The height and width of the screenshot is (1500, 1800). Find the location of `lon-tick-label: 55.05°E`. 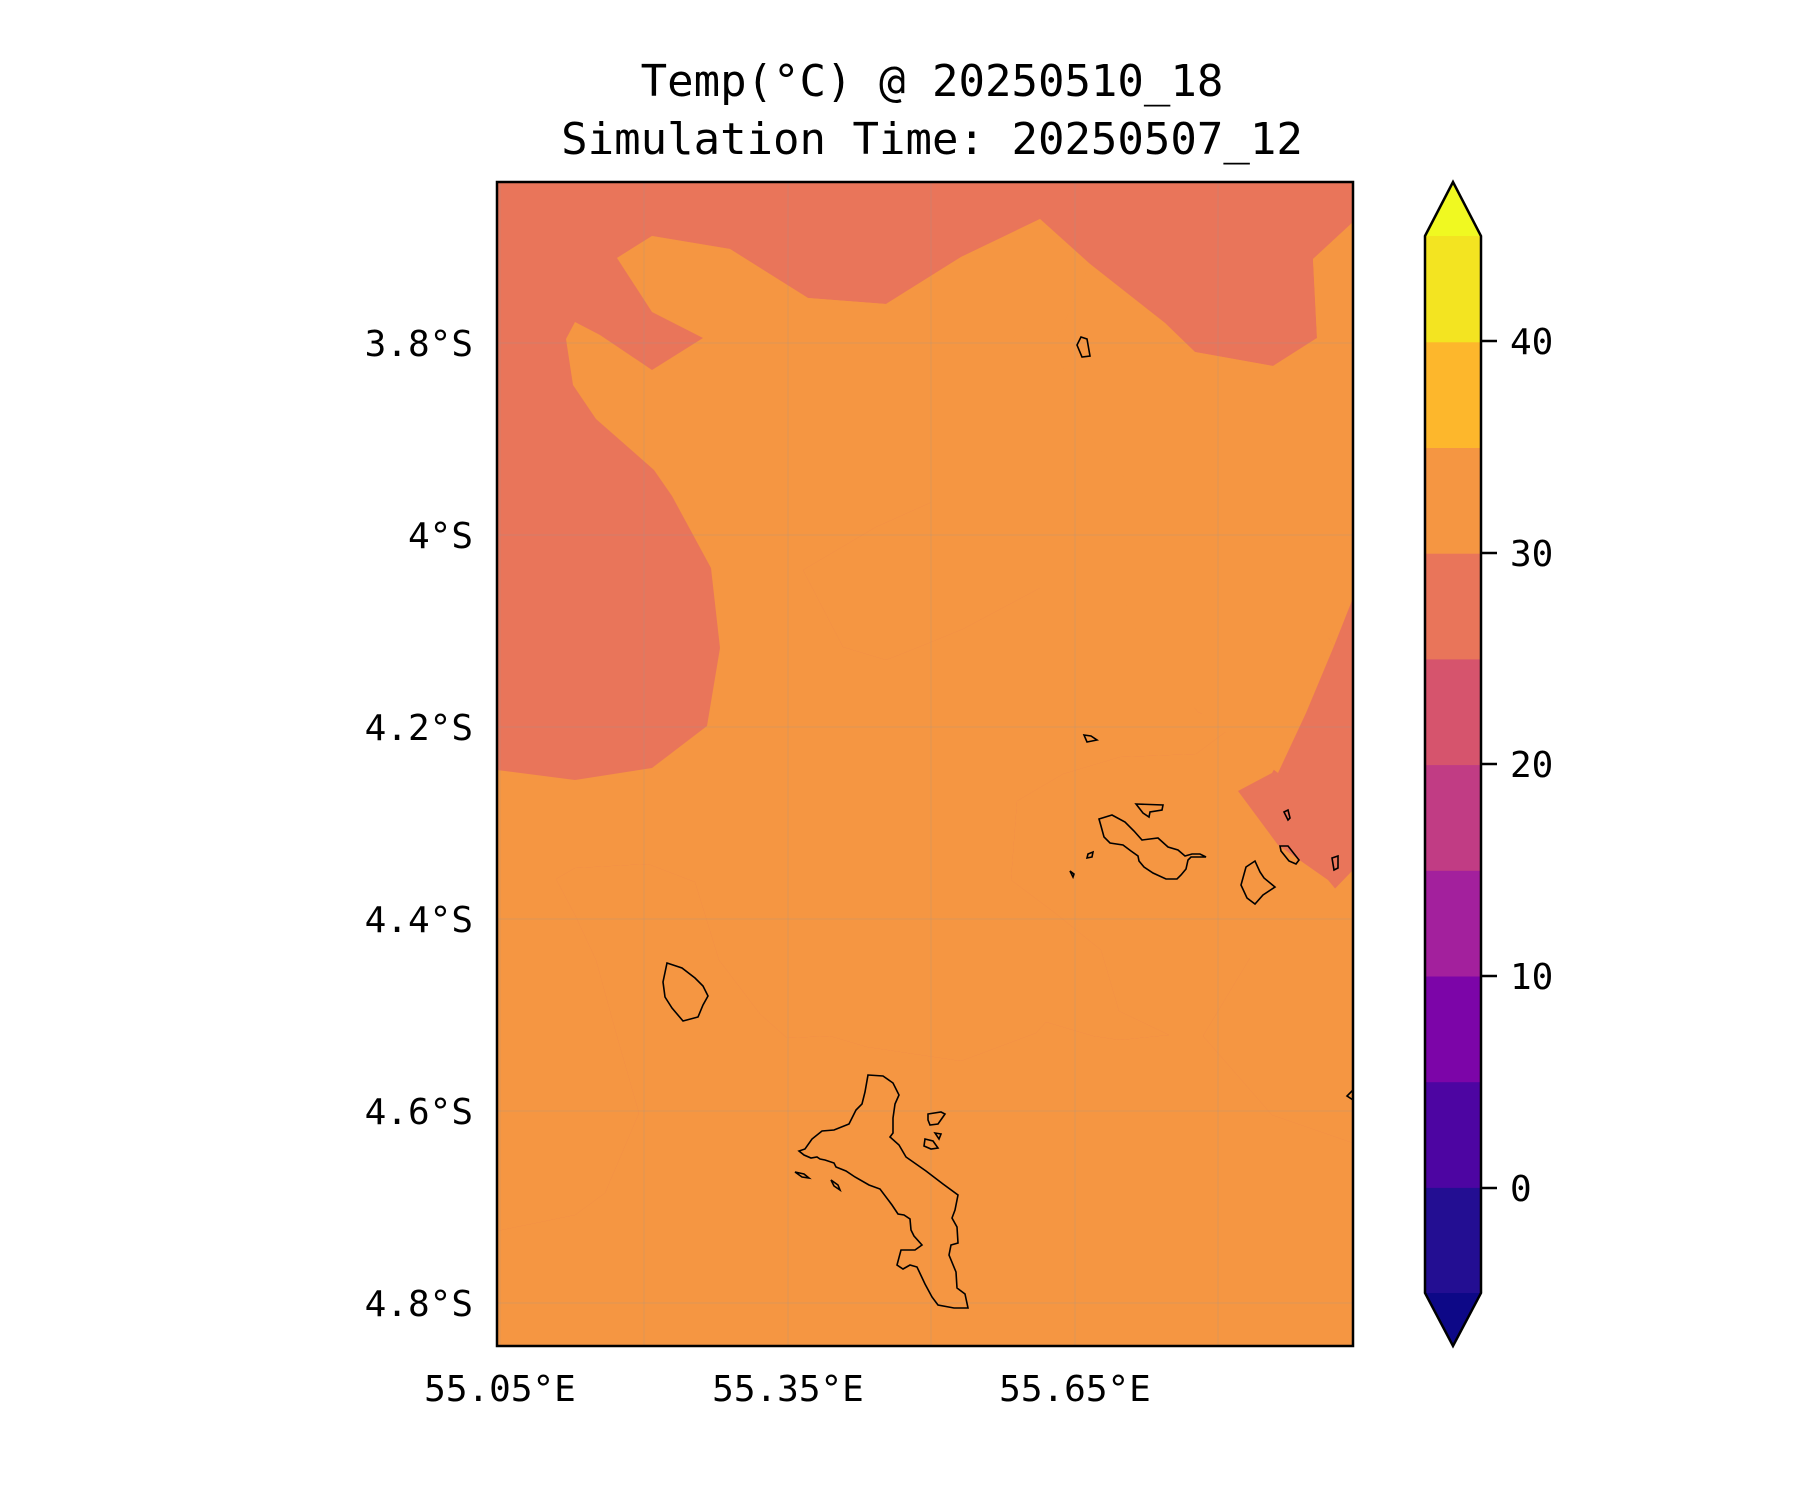

lon-tick-label: 55.05°E is located at coordinates (500, 1389).